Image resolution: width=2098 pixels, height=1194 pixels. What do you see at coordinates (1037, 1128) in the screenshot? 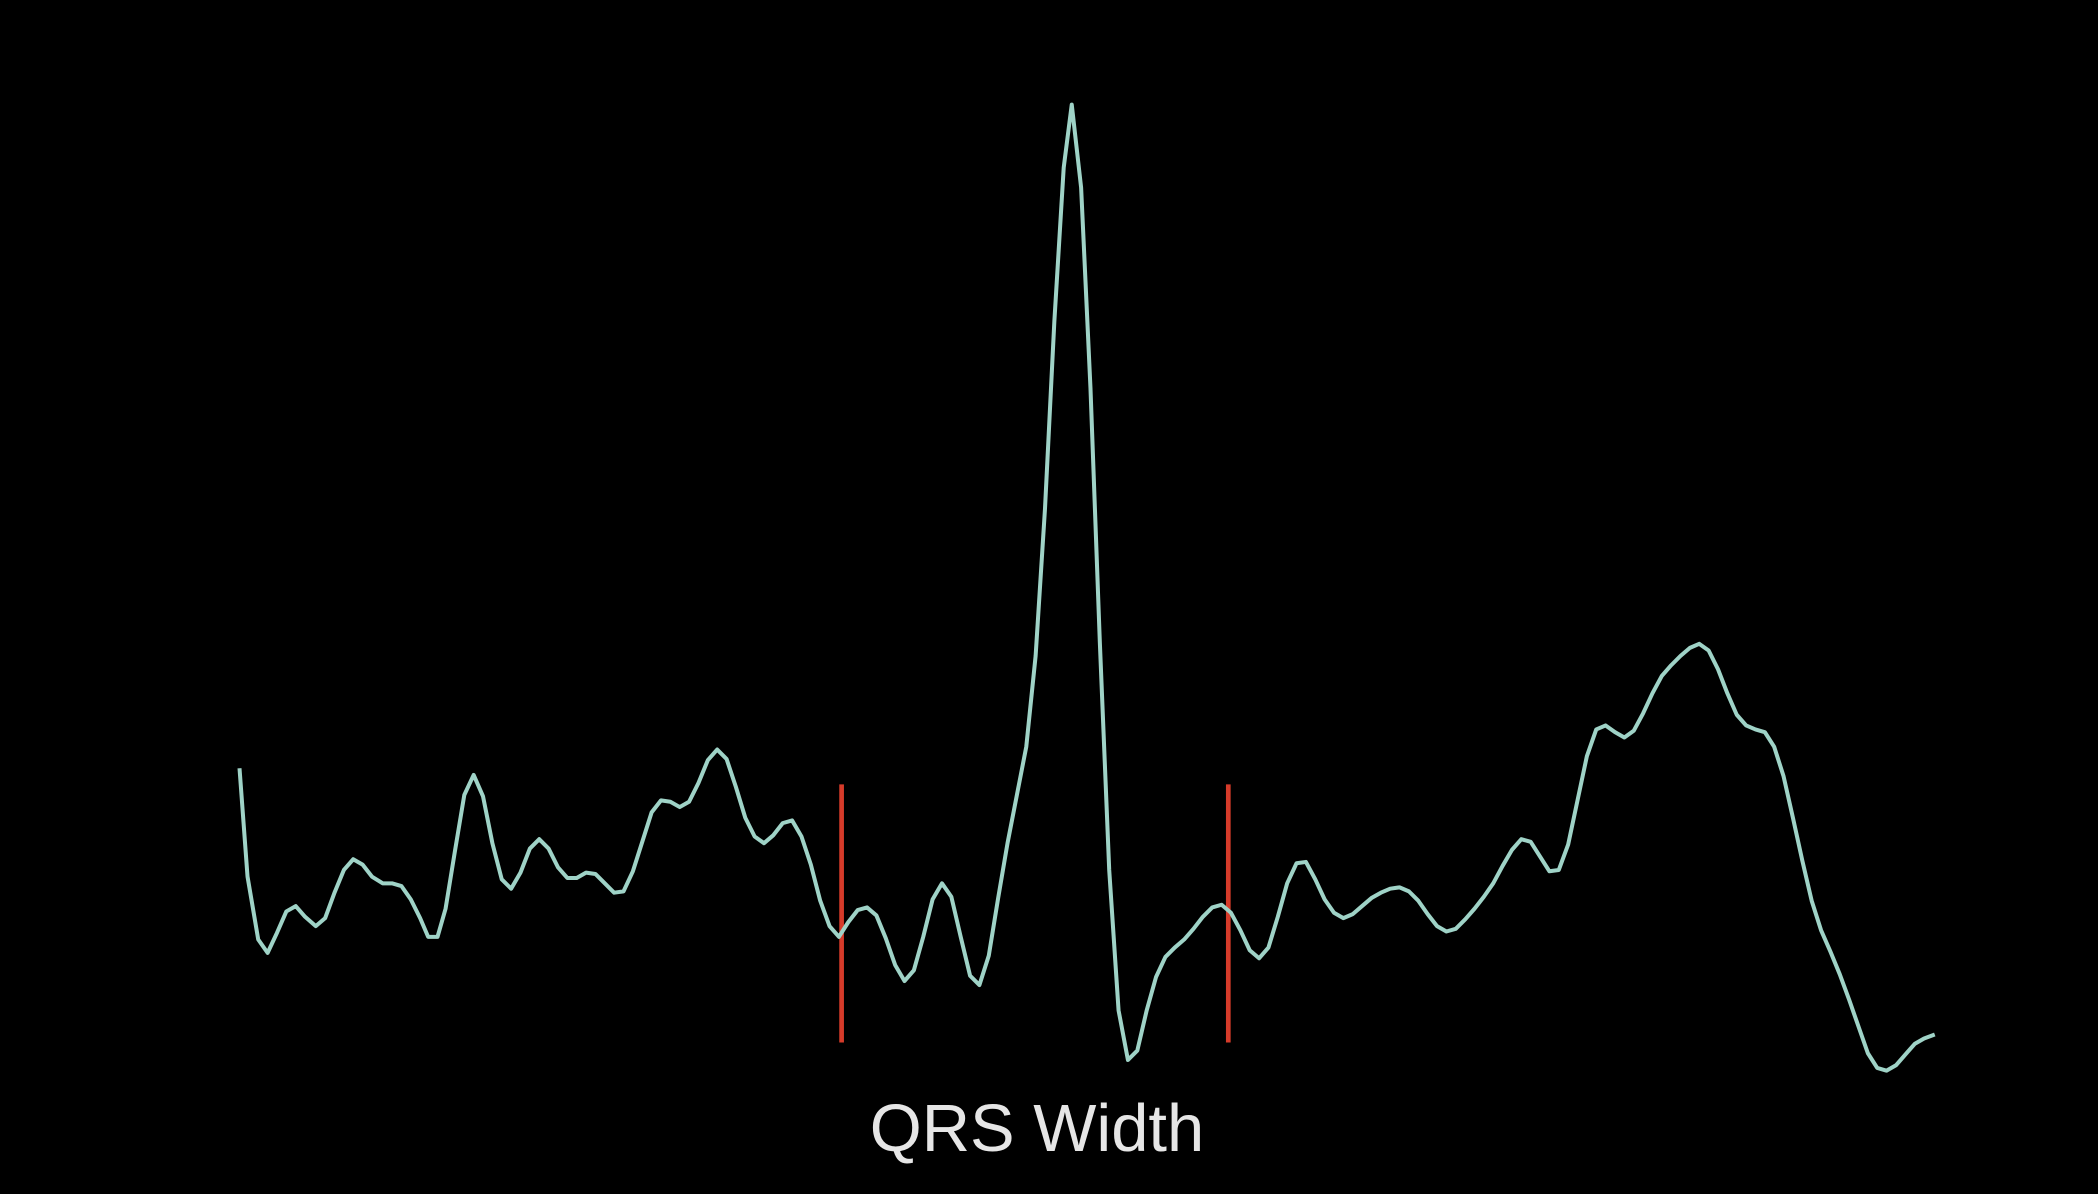
I see `x-axis-label: QRS Width` at bounding box center [1037, 1128].